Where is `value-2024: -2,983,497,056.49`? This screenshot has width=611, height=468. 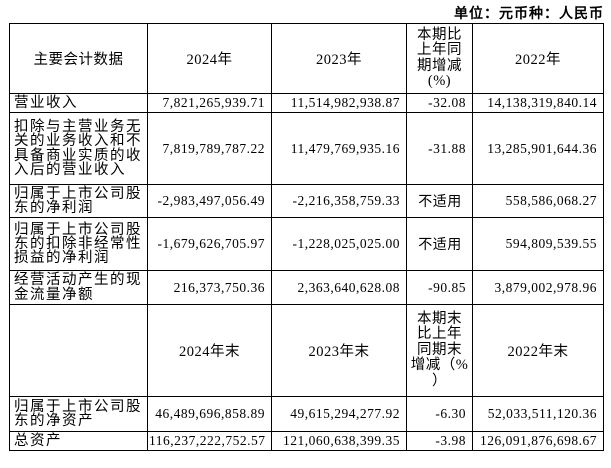 value-2024: -2,983,497,056.49 is located at coordinates (209, 201).